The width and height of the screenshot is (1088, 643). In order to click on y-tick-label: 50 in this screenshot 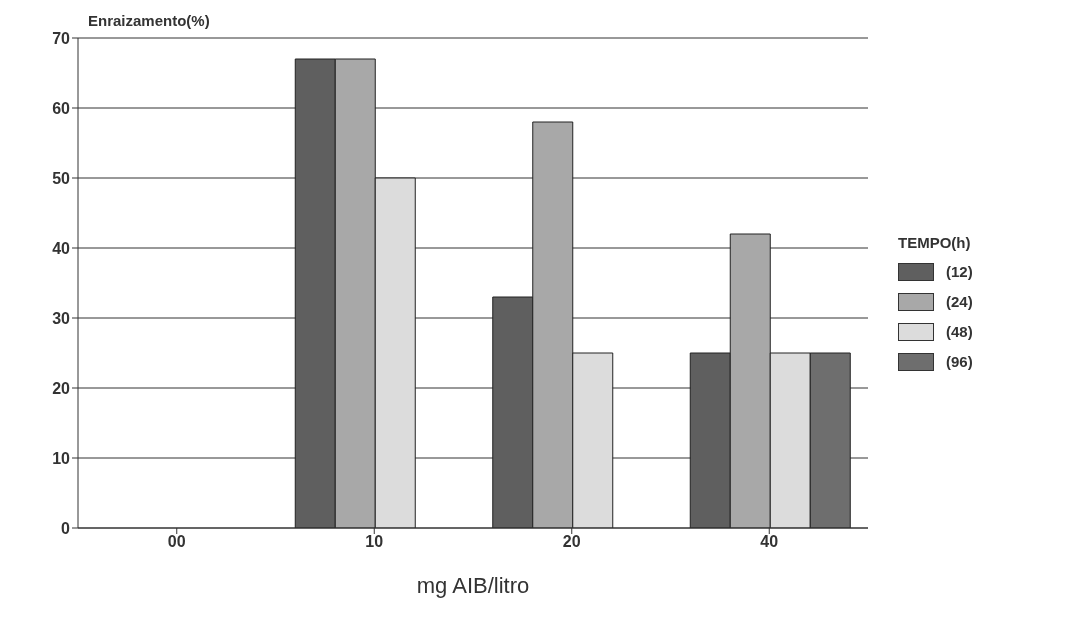, I will do `click(61, 178)`.